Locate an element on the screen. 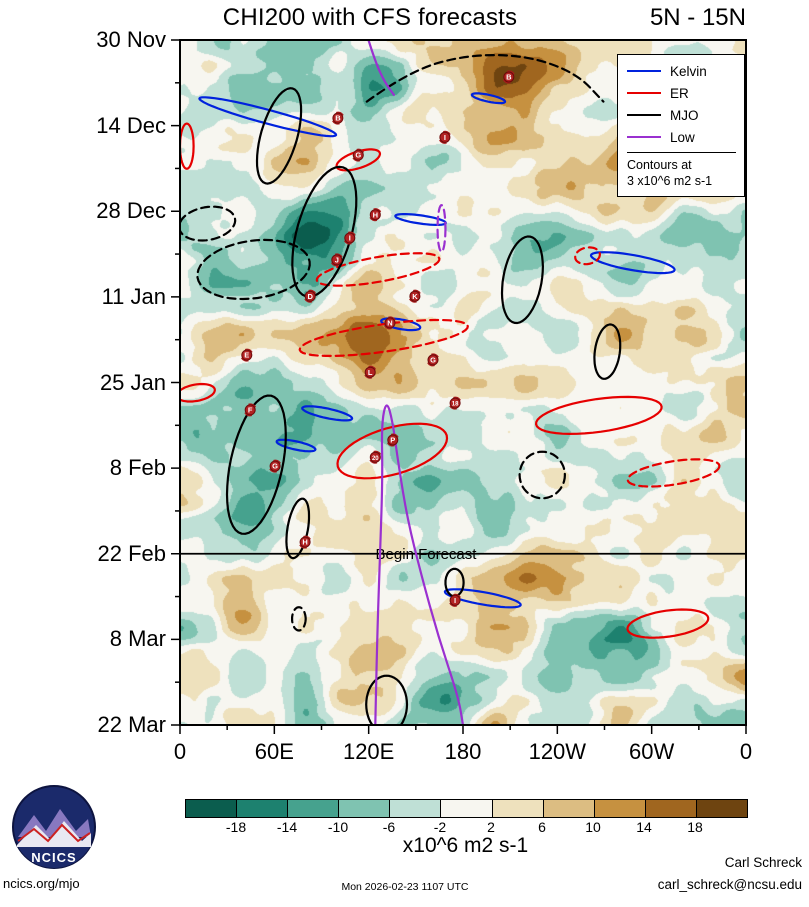 The height and width of the screenshot is (907, 809). x-tick-label: 120W is located at coordinates (557, 751).